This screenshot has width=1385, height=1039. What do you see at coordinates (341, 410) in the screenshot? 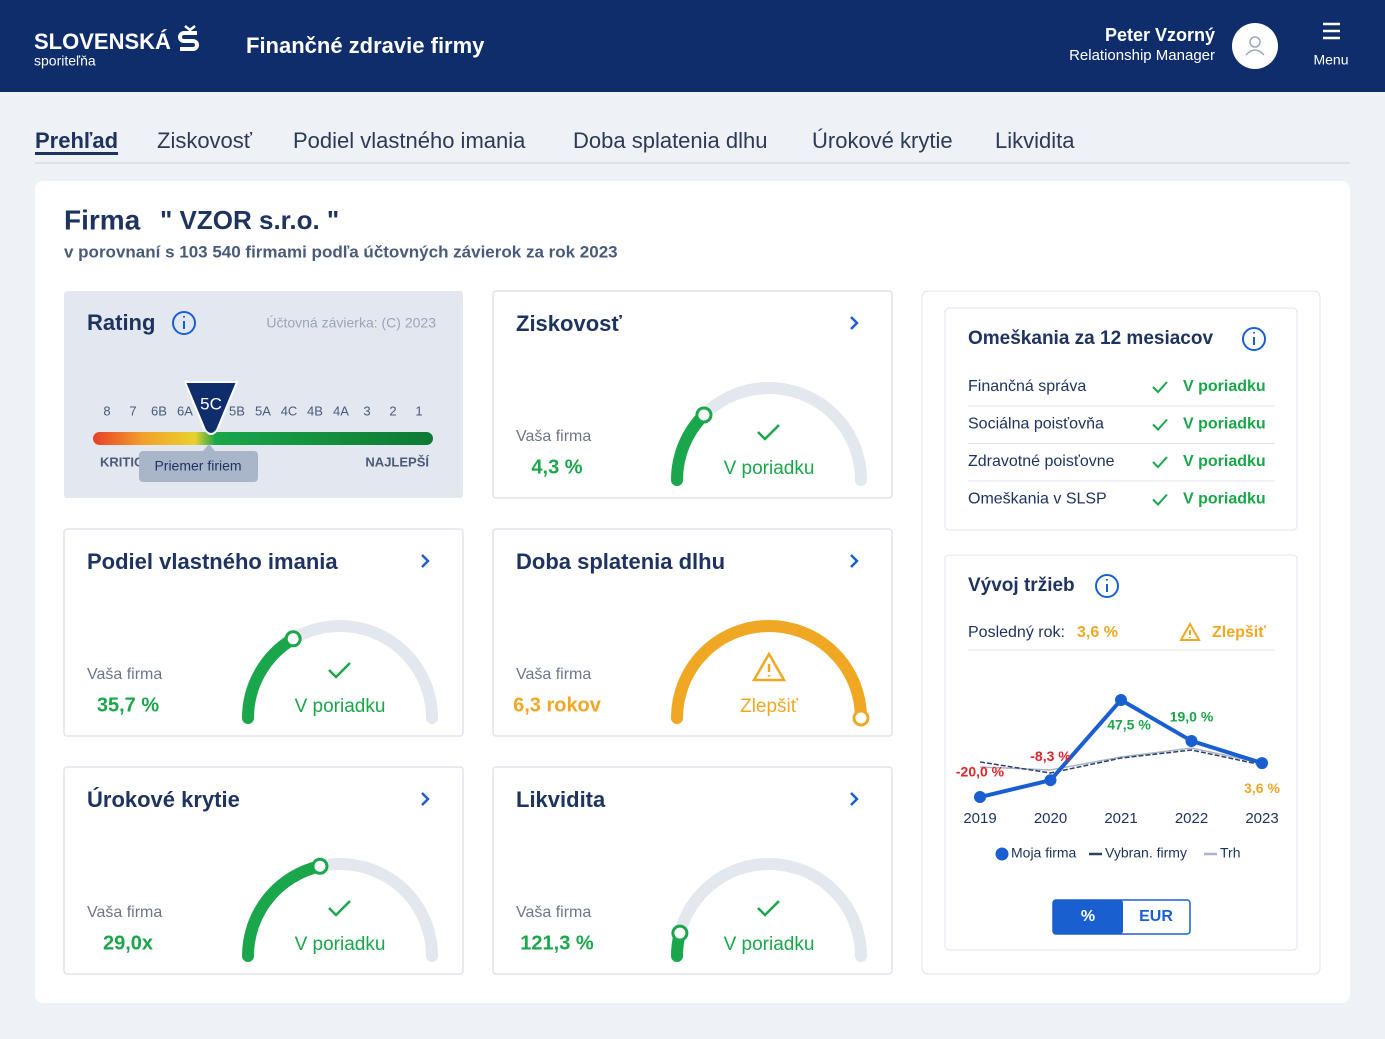
I see `rating-scale-label: 4A` at bounding box center [341, 410].